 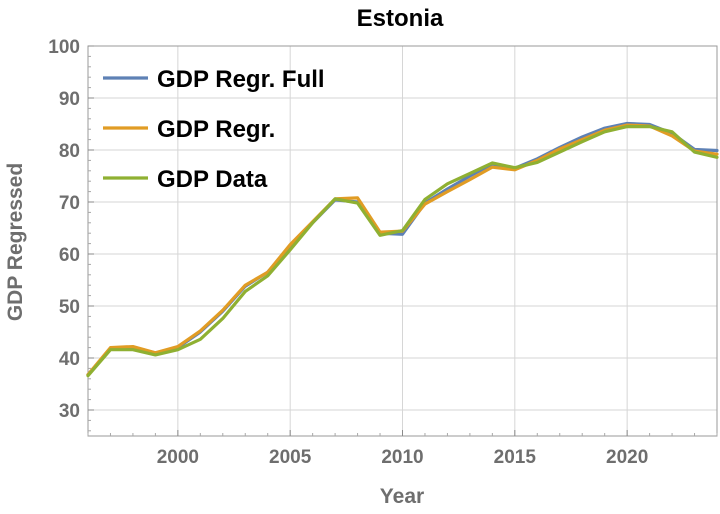 I want to click on x-axis-title: Year, so click(x=402, y=496).